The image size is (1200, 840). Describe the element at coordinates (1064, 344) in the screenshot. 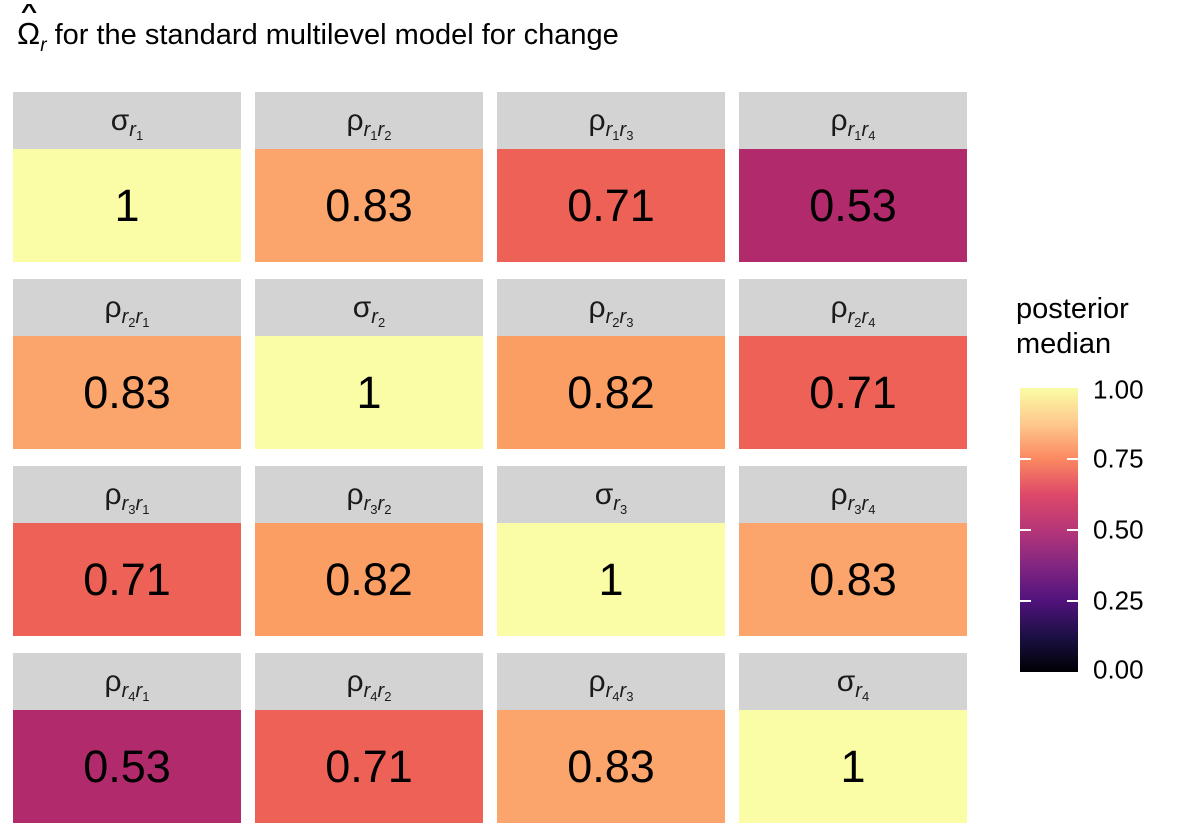

I see `legend-title-line2: median` at that location.